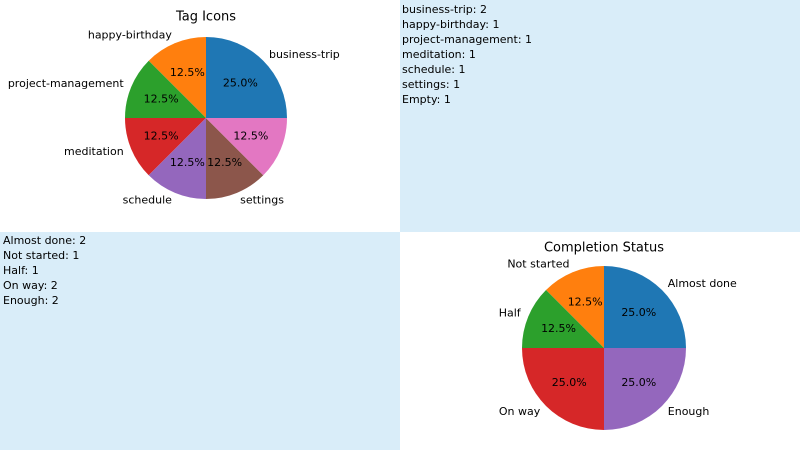 Image resolution: width=800 pixels, height=450 pixels. What do you see at coordinates (444, 9) in the screenshot?
I see `list-item: business-trip: 2` at bounding box center [444, 9].